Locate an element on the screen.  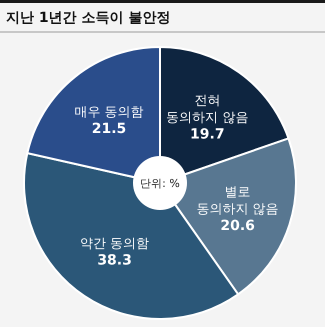
data-label: 21.5 is located at coordinates (109, 128).